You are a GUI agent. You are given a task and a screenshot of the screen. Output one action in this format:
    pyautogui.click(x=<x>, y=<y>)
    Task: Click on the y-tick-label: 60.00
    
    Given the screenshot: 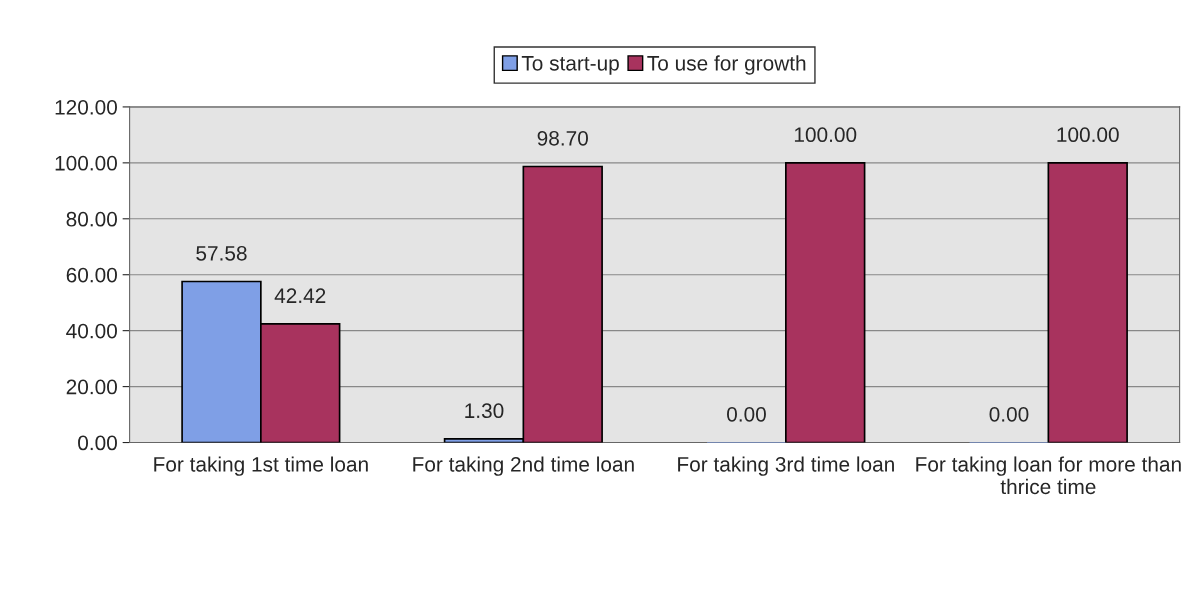 What is the action you would take?
    pyautogui.click(x=91, y=275)
    